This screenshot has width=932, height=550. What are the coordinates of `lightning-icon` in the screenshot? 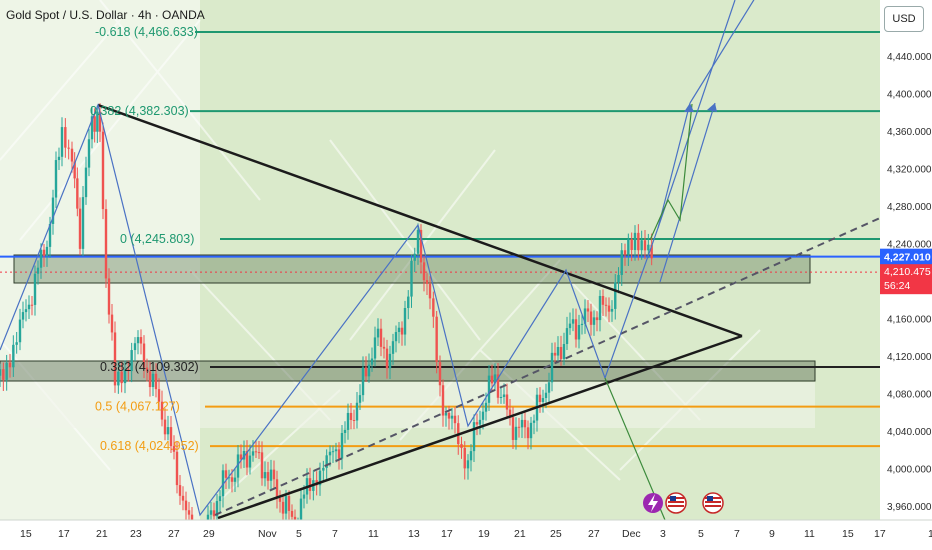 It's located at (653, 503).